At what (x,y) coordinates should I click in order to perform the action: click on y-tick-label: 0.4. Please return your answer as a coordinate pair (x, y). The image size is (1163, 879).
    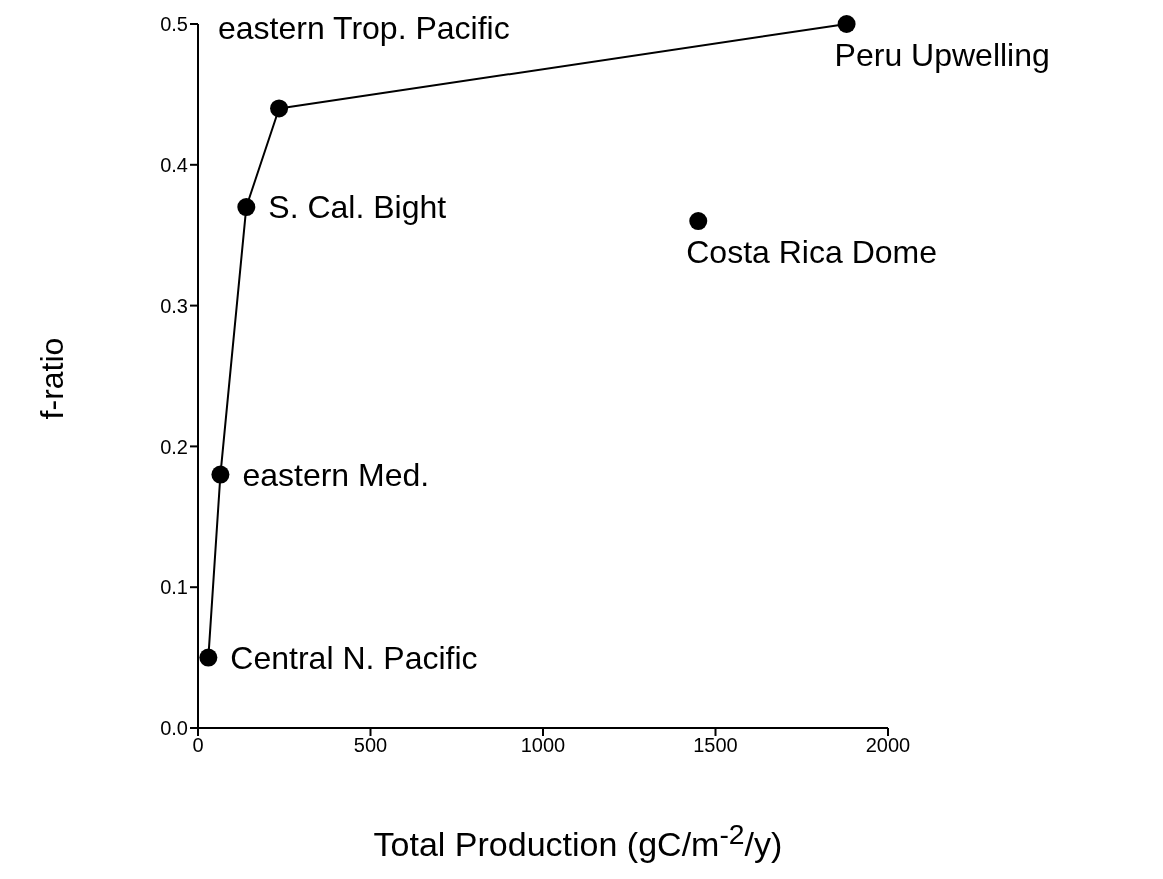
    Looking at the image, I should click on (174, 164).